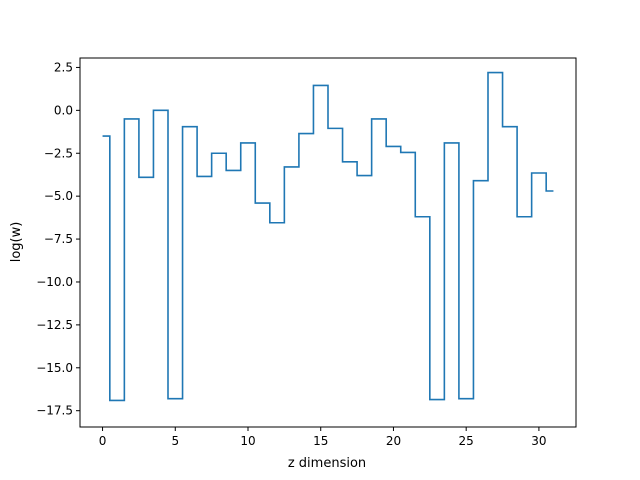  I want to click on y-axis: 2.5 0.0 −2.5 −5.0 −7.5 −10.0 −12.5 −15.0 −17.5, so click(58, 239).